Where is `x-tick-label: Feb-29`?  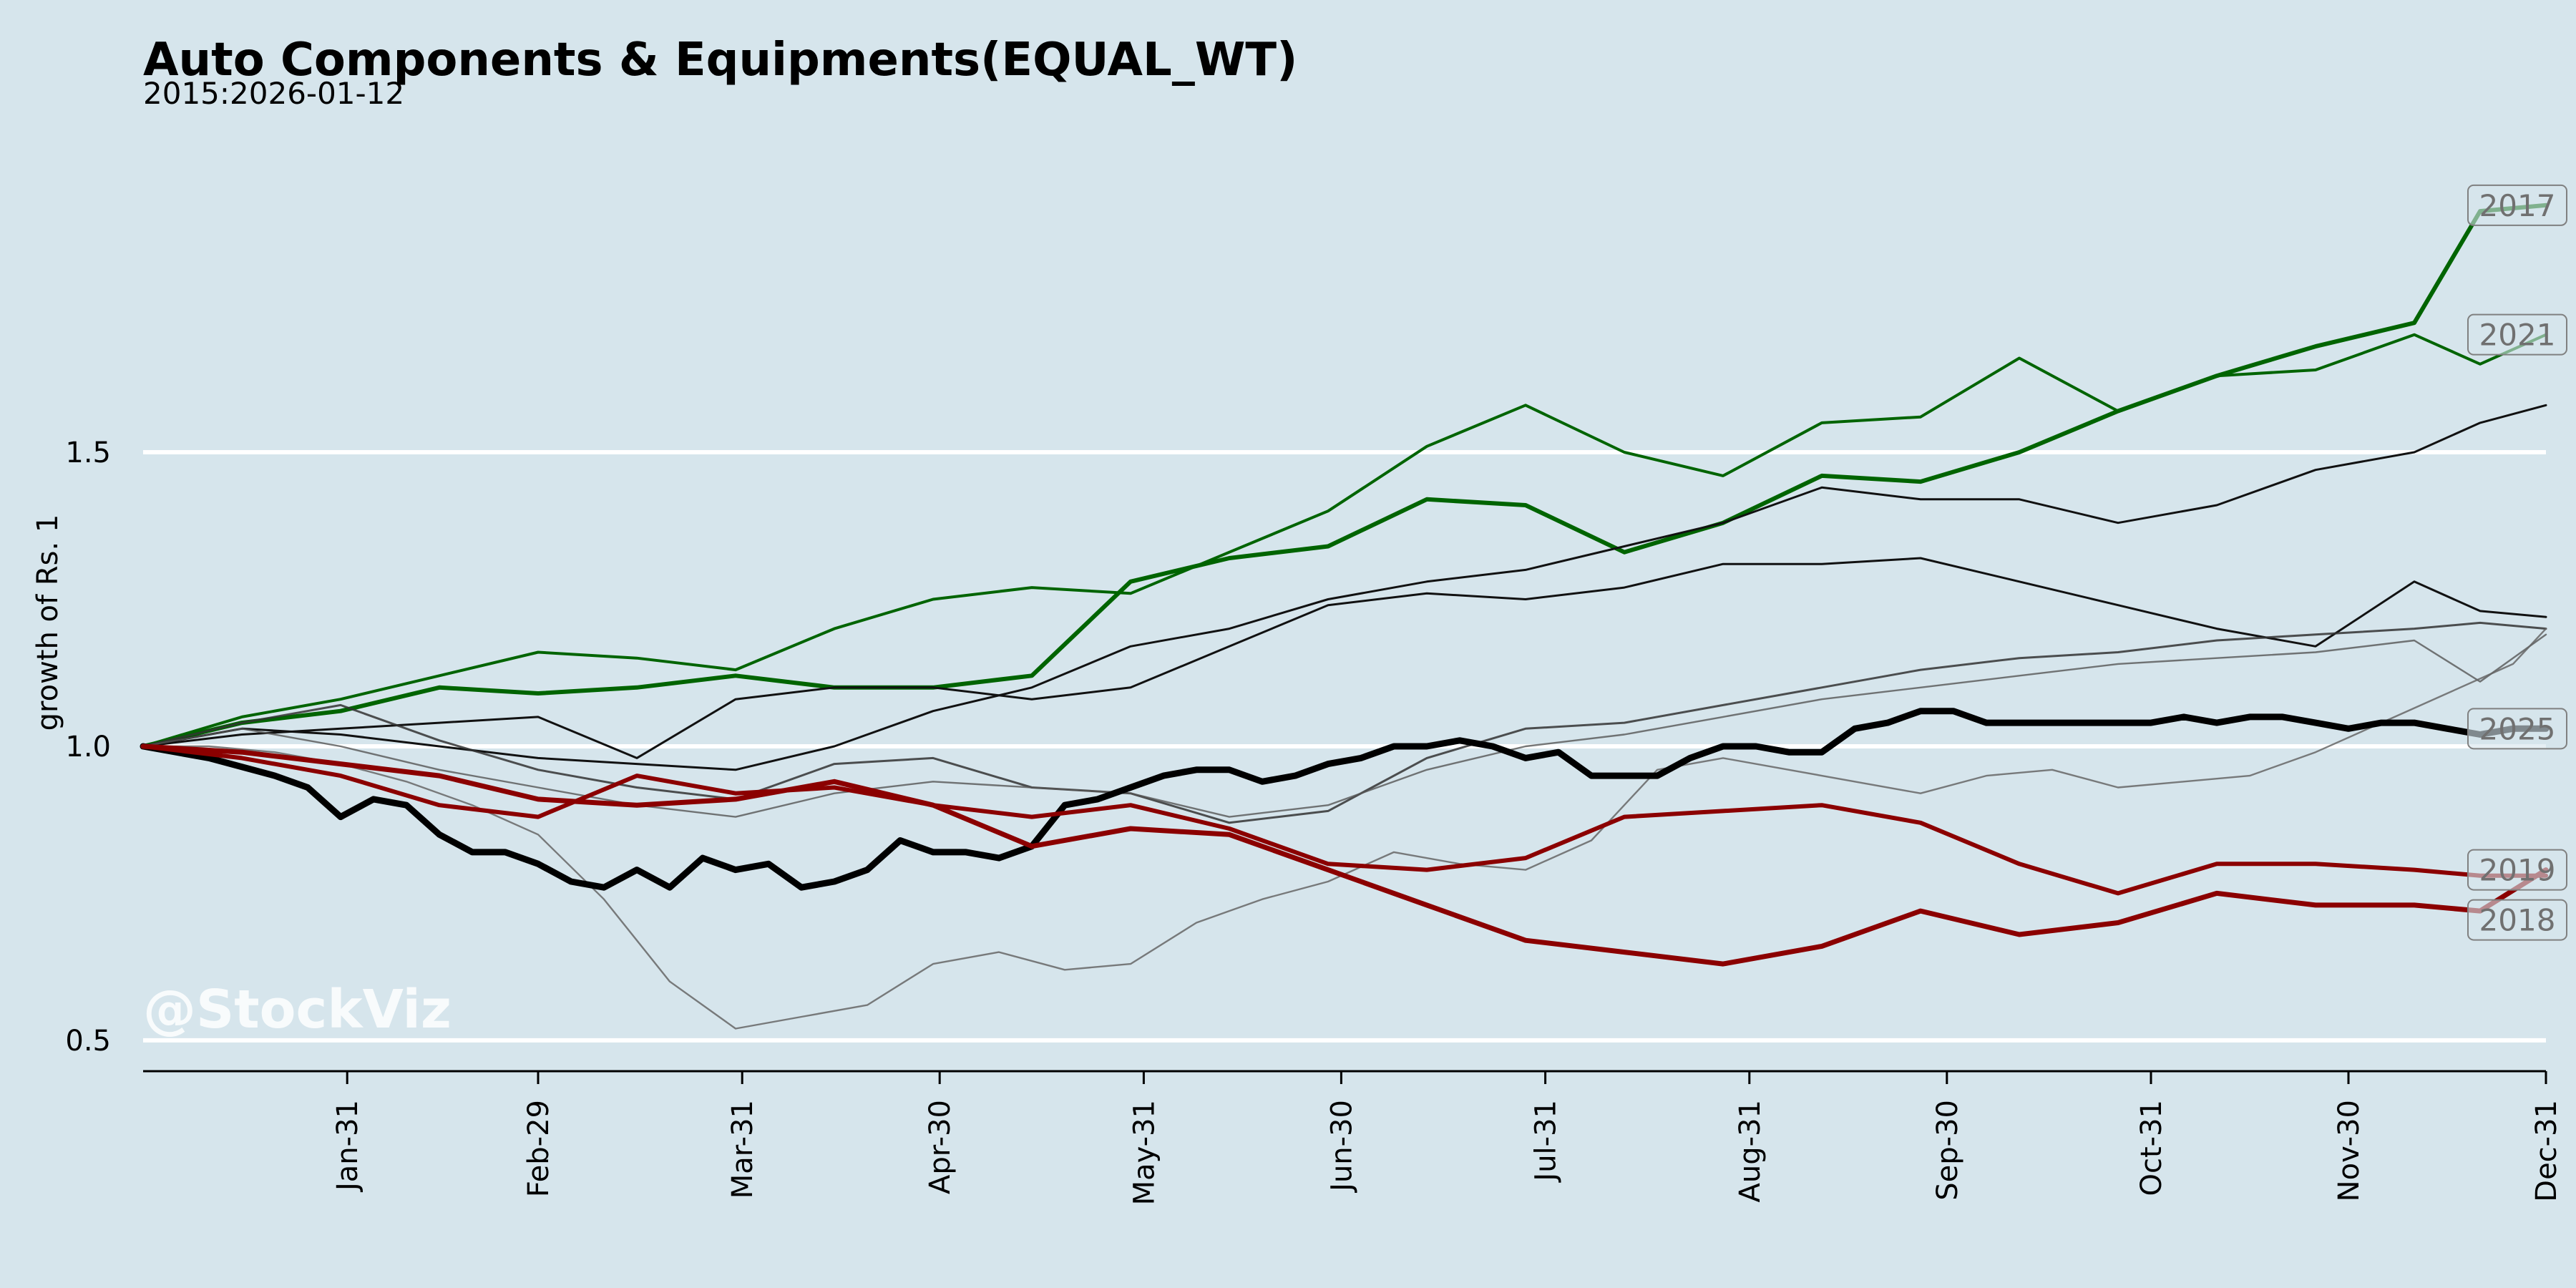
x-tick-label: Feb-29 is located at coordinates (538, 1148).